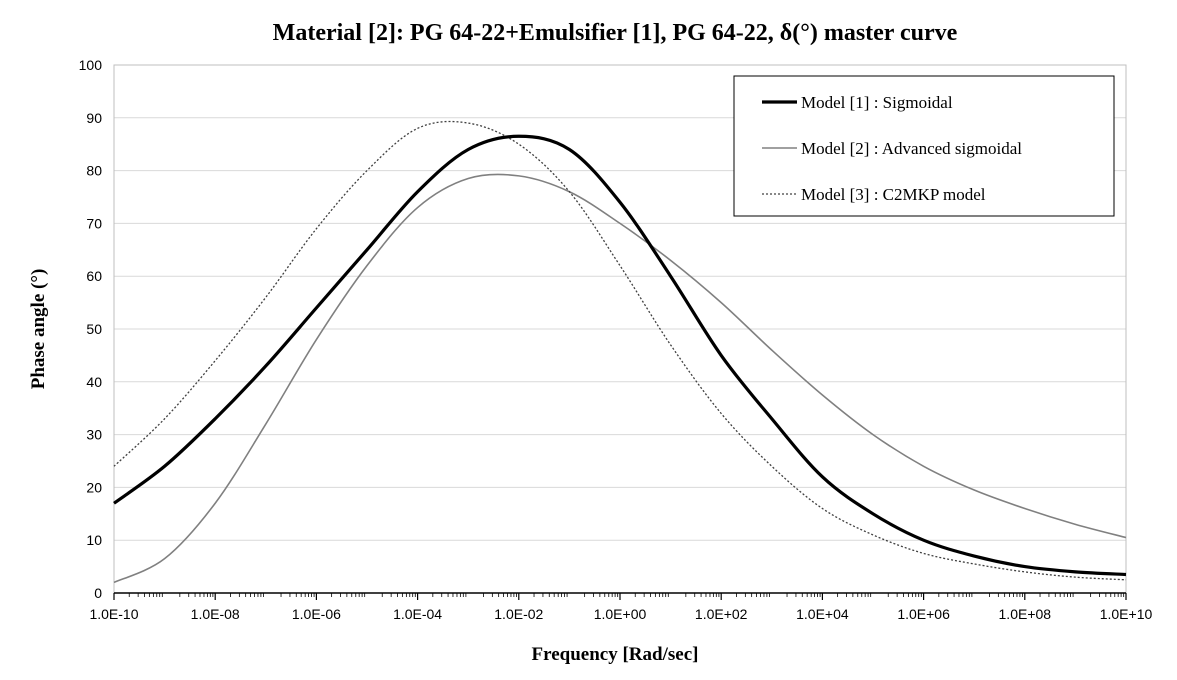 The height and width of the screenshot is (680, 1177). Describe the element at coordinates (911, 148) in the screenshot. I see `legend-label-2: Model [2] : Advanced sigmoidal` at that location.